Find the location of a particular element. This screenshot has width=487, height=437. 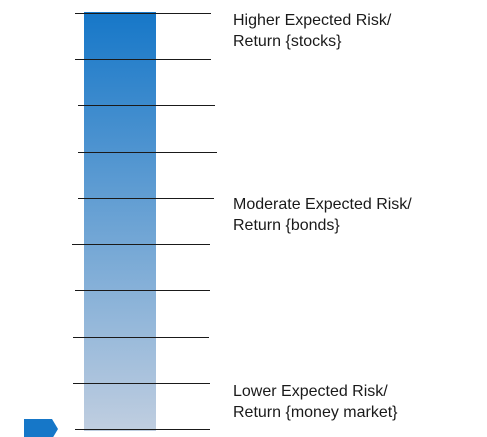

label-moderate-risk-line2: Return {bonds} is located at coordinates (286, 225).